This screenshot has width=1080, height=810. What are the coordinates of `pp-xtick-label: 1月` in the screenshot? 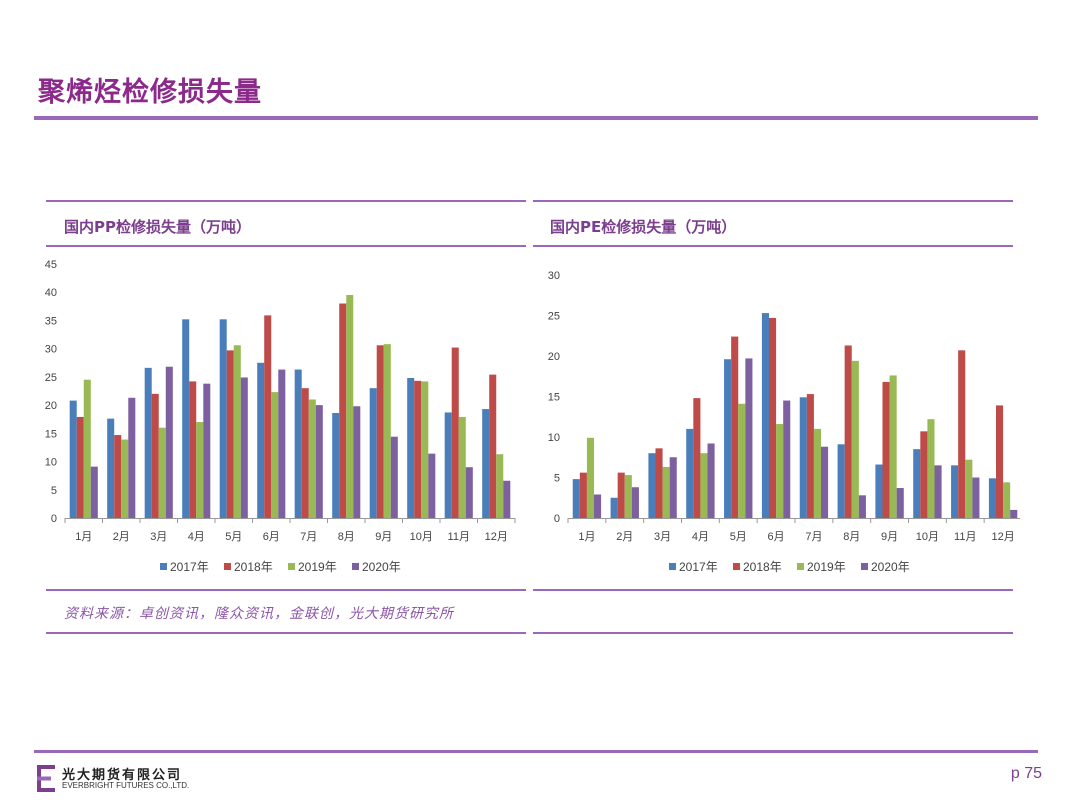 It's located at (83, 537).